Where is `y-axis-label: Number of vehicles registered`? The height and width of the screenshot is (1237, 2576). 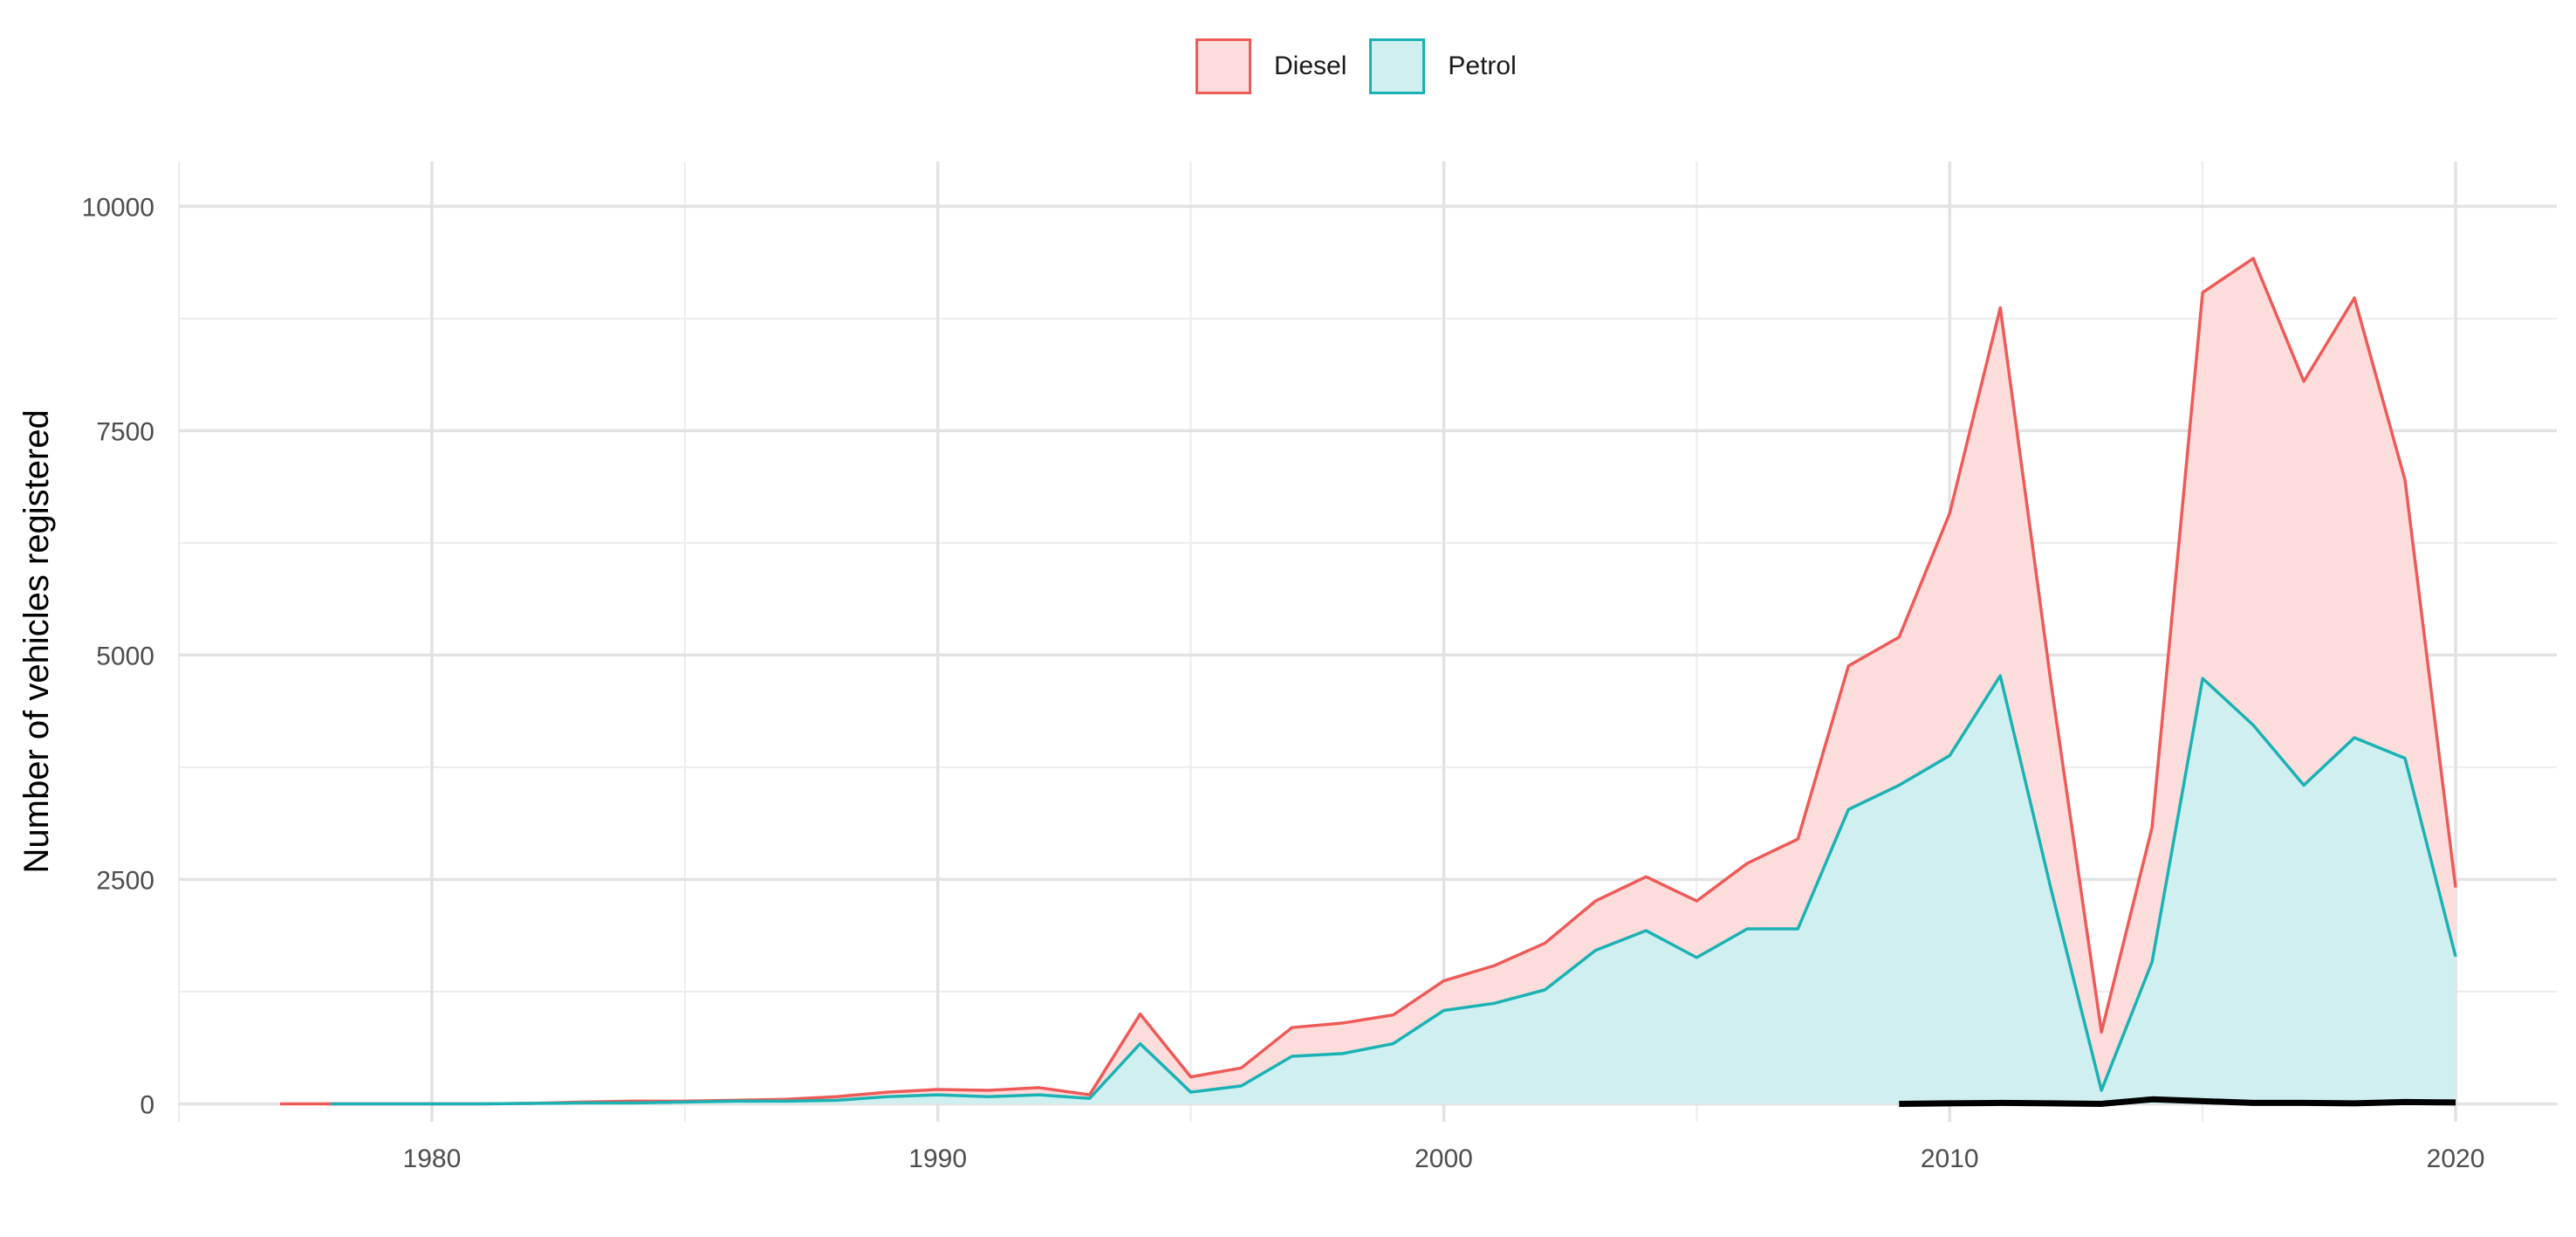
y-axis-label: Number of vehicles registered is located at coordinates (37, 641).